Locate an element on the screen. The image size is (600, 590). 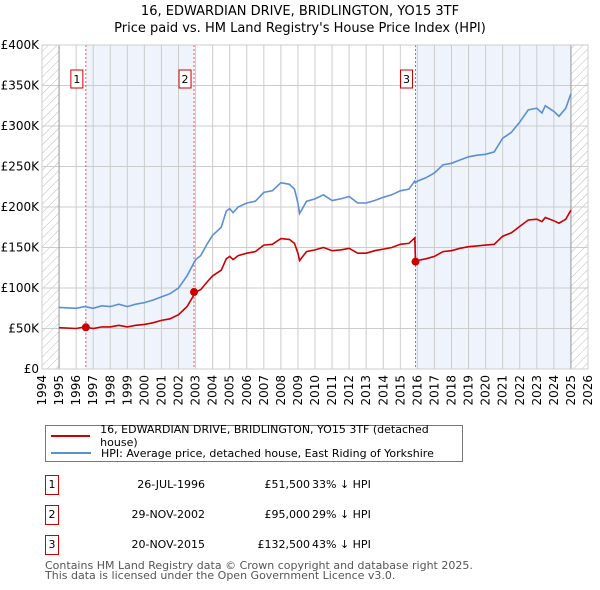
y-tick-label: £150K is located at coordinates (21, 248).